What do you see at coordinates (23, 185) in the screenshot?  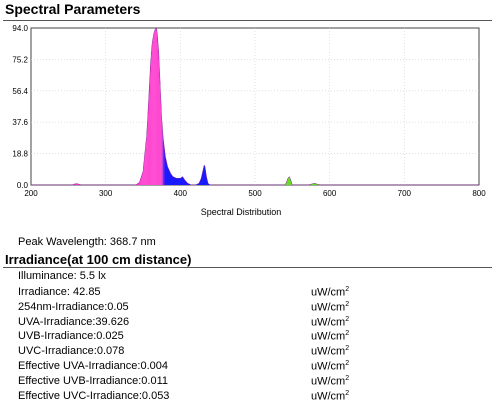 I see `y-tick-label: 0.0` at bounding box center [23, 185].